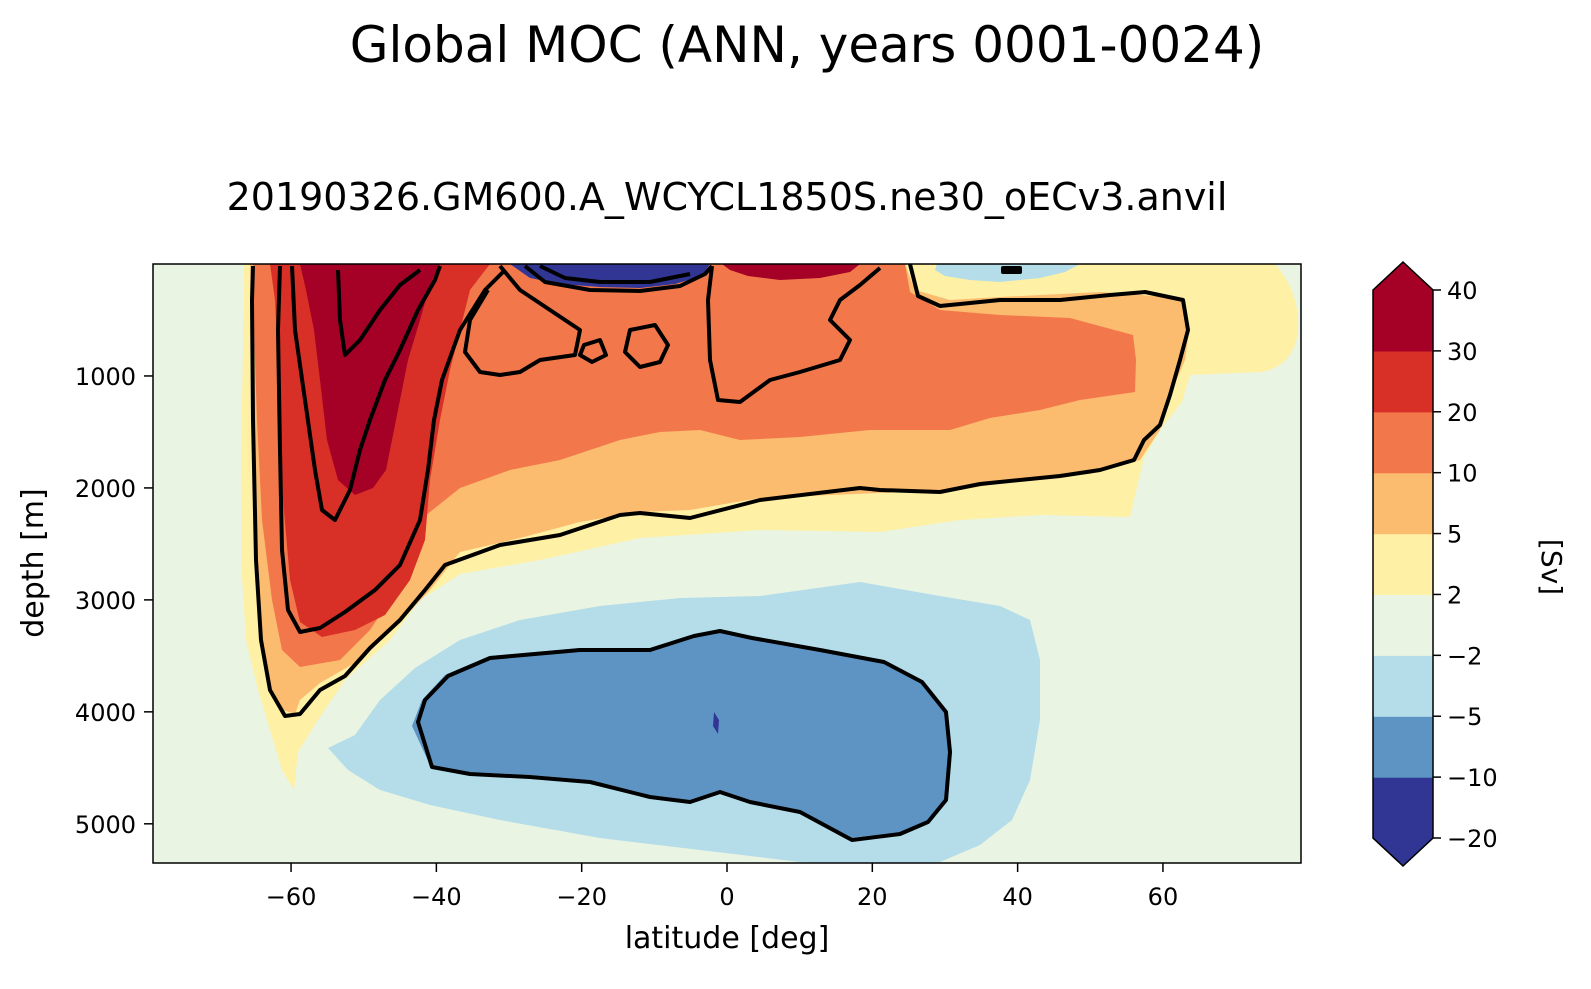 The width and height of the screenshot is (1591, 989). What do you see at coordinates (291, 897) in the screenshot?
I see `x-tick-label: −60` at bounding box center [291, 897].